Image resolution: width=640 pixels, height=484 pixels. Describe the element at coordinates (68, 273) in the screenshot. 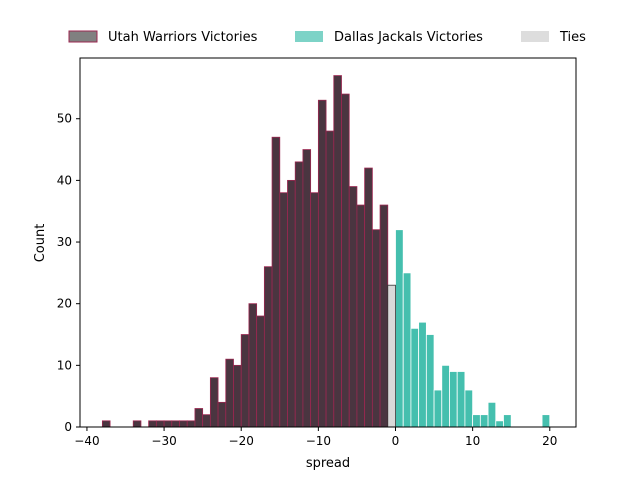

I see `y-axis-ticks: 0 10 20 30 40 50` at that location.